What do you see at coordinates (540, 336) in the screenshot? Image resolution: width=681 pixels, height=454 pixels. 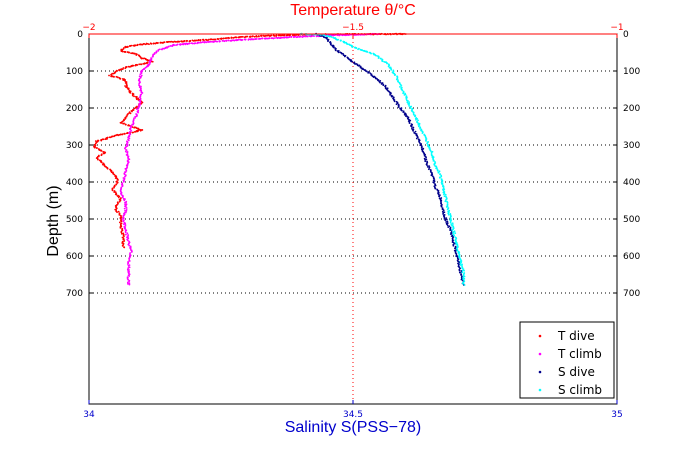 I see `legend-marker-t-dive` at bounding box center [540, 336].